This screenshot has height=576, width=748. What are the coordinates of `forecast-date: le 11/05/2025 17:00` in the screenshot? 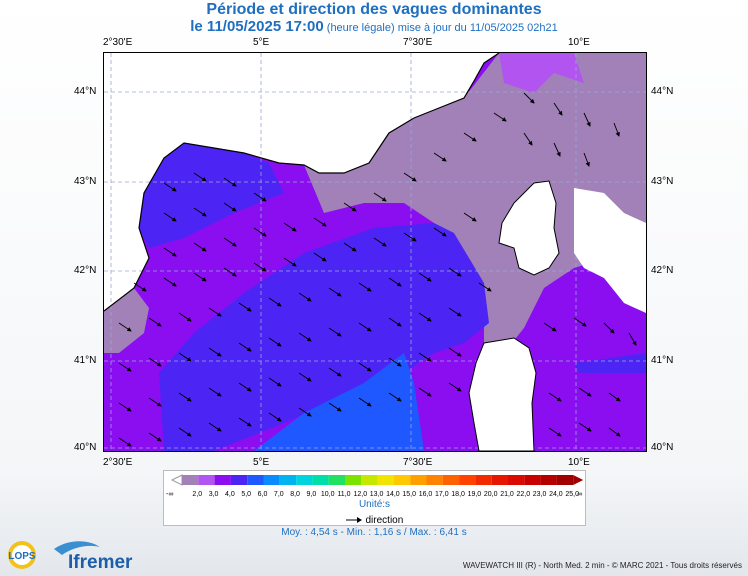 It's located at (257, 26).